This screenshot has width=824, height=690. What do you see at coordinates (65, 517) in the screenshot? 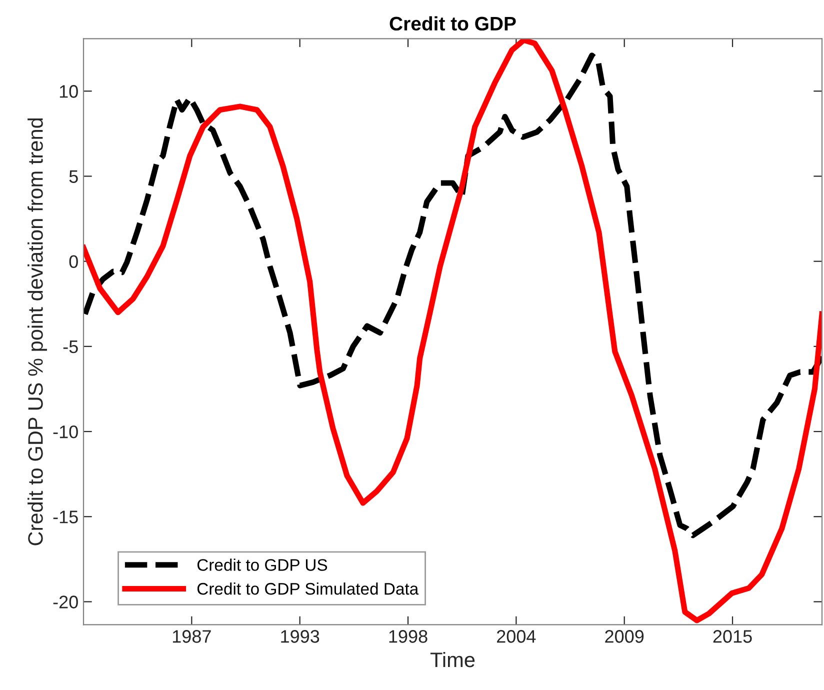
I see `y-tick-label: -15` at bounding box center [65, 517].